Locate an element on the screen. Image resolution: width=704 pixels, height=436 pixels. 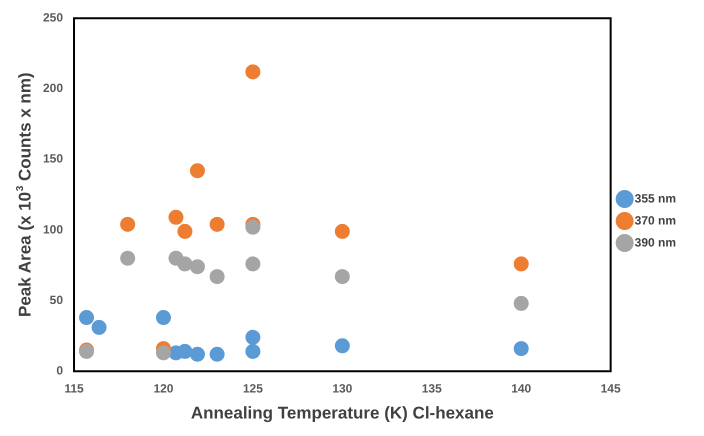
x-tick-label: 125 is located at coordinates (253, 389).